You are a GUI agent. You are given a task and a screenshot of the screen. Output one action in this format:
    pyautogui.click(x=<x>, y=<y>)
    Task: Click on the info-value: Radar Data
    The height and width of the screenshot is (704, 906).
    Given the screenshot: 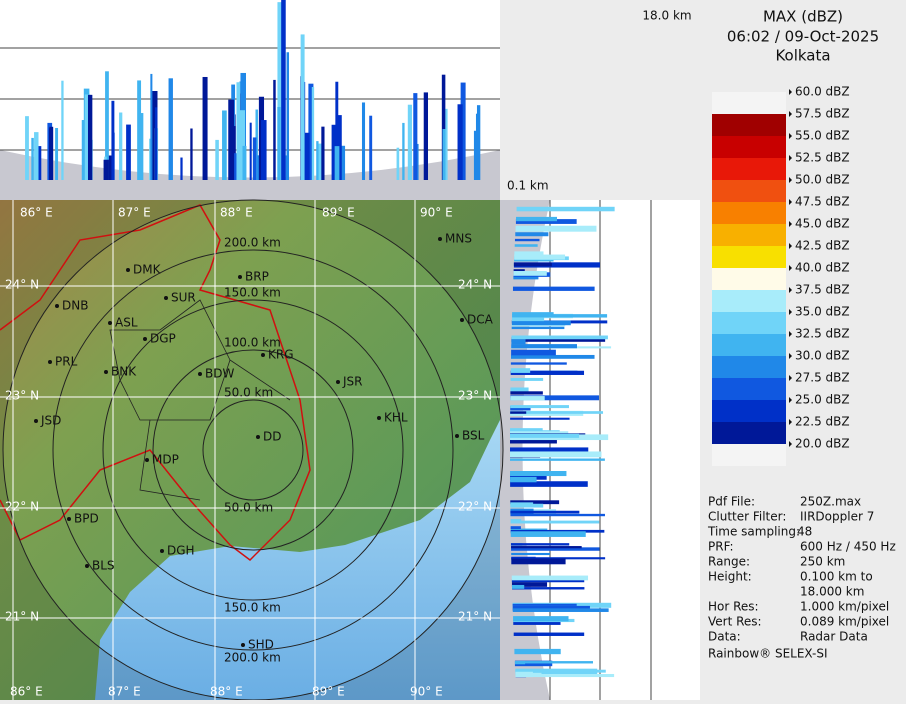 What is the action you would take?
    pyautogui.click(x=834, y=637)
    